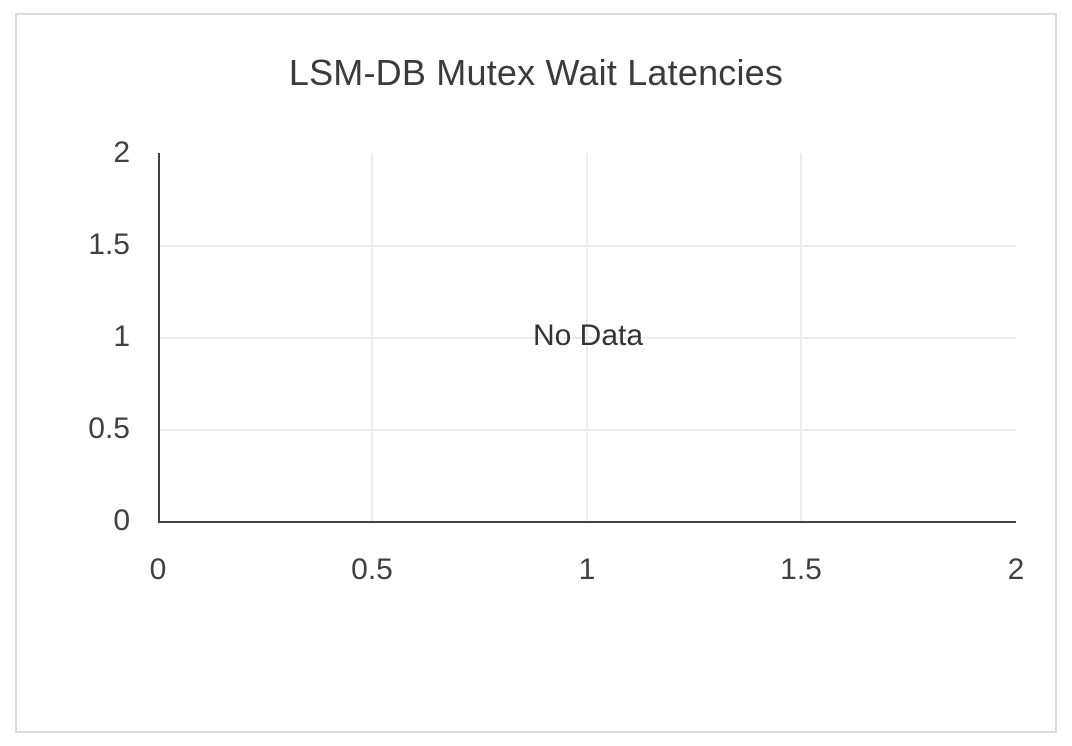 Image resolution: width=1072 pixels, height=746 pixels. I want to click on y-axis-line, so click(159, 338).